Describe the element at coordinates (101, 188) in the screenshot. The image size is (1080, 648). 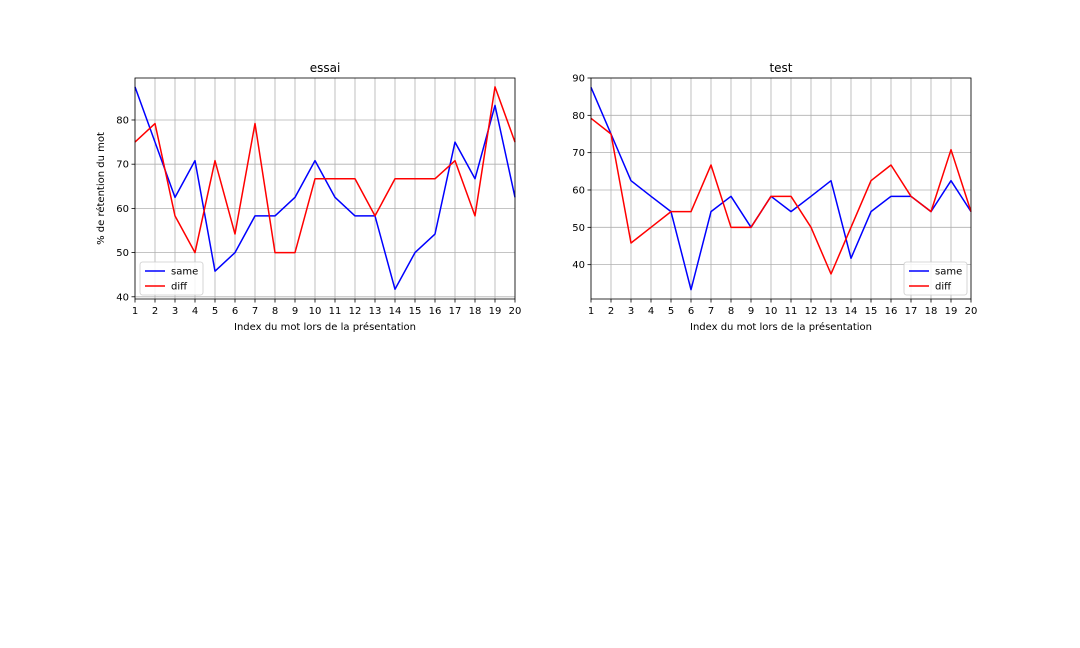
I see `y-axis-label: % de rétention du mot` at that location.